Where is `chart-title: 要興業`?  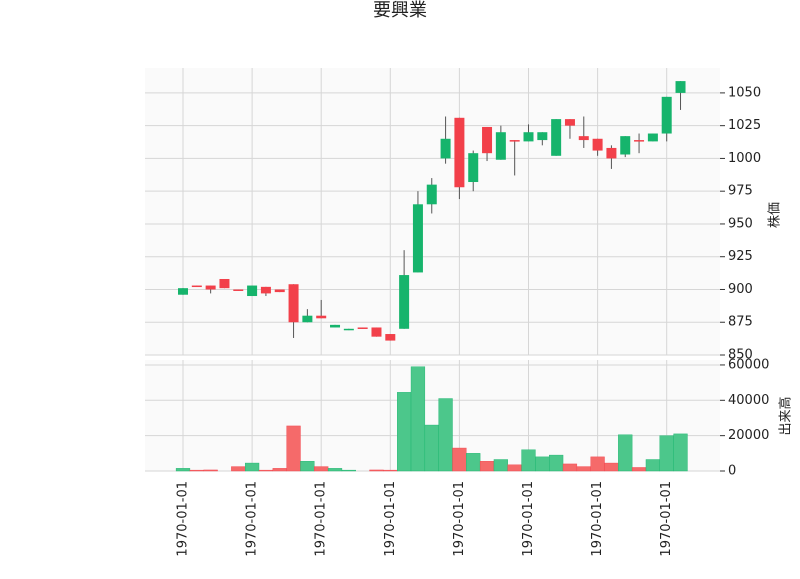 chart-title: 要興業 is located at coordinates (400, 10).